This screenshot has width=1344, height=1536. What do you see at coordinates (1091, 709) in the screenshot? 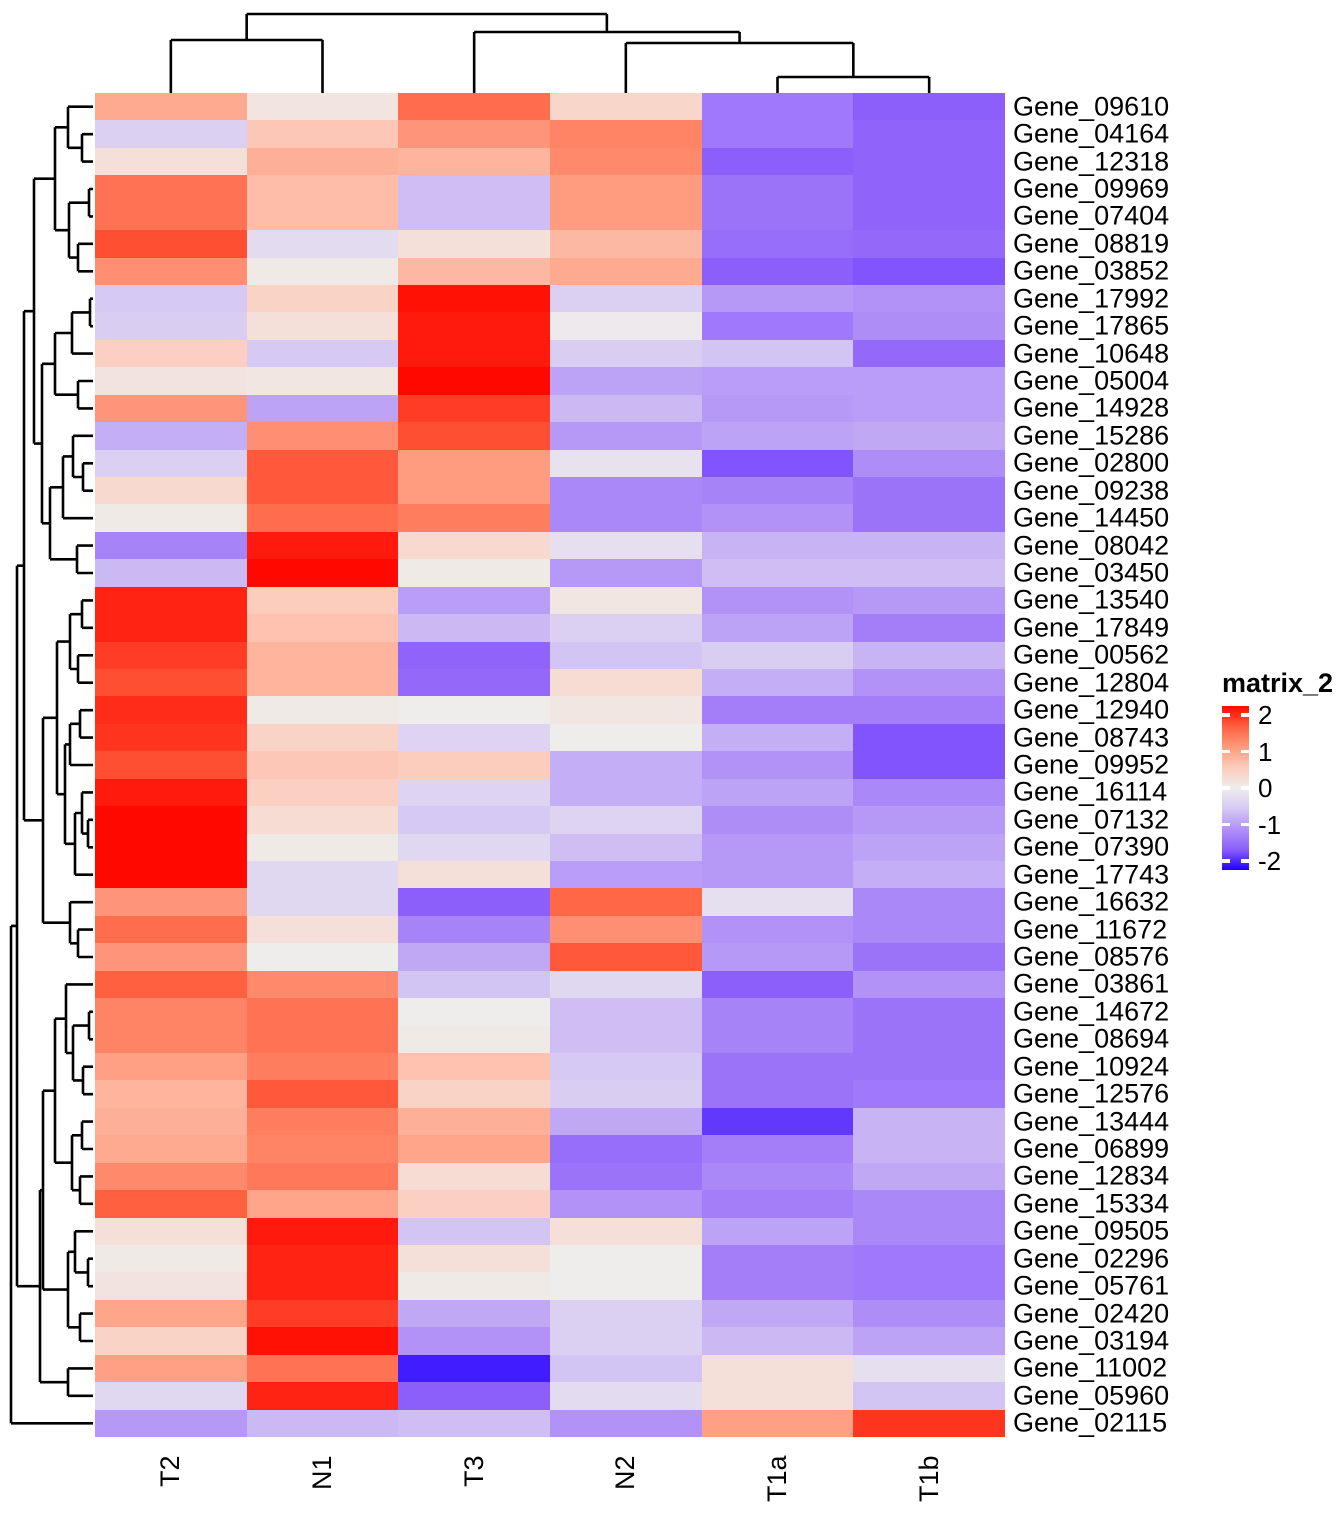
I see `row-label: Gene_12940` at bounding box center [1091, 709].